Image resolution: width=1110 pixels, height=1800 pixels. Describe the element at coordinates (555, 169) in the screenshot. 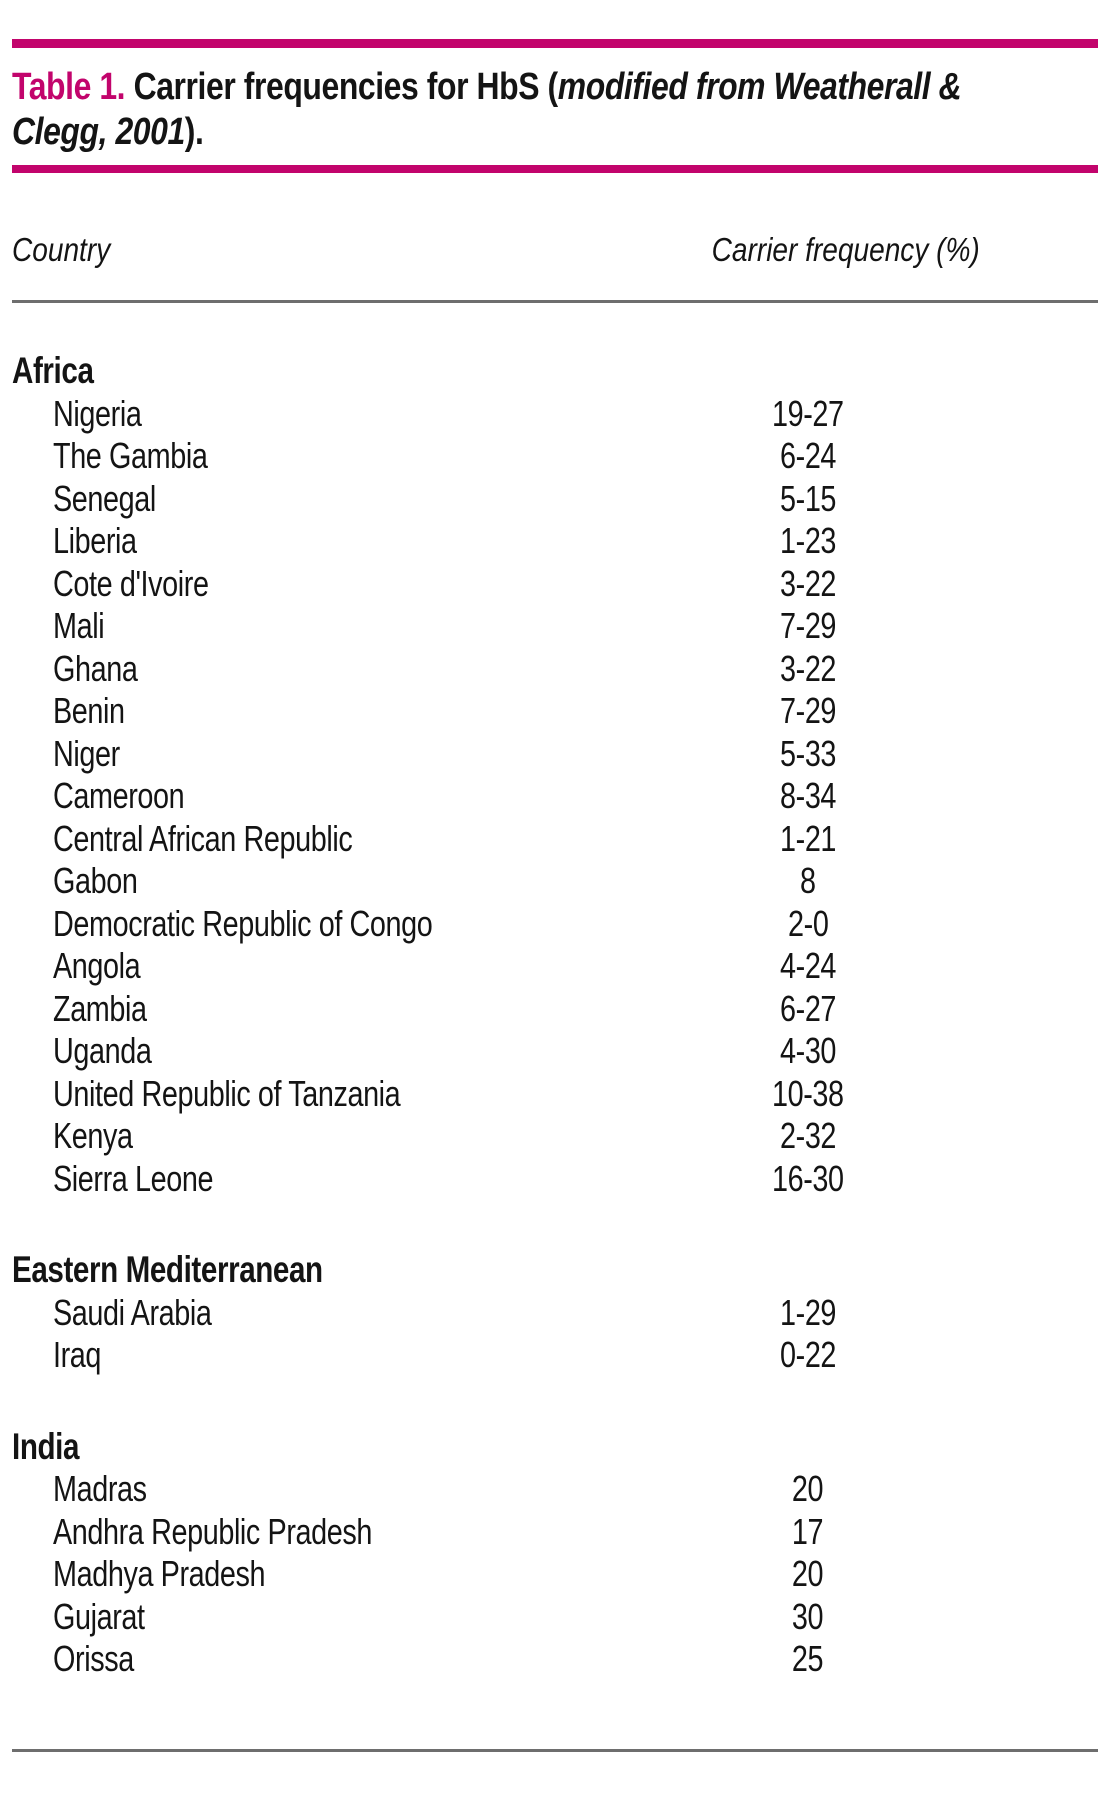

I see `header-accent-rule` at that location.